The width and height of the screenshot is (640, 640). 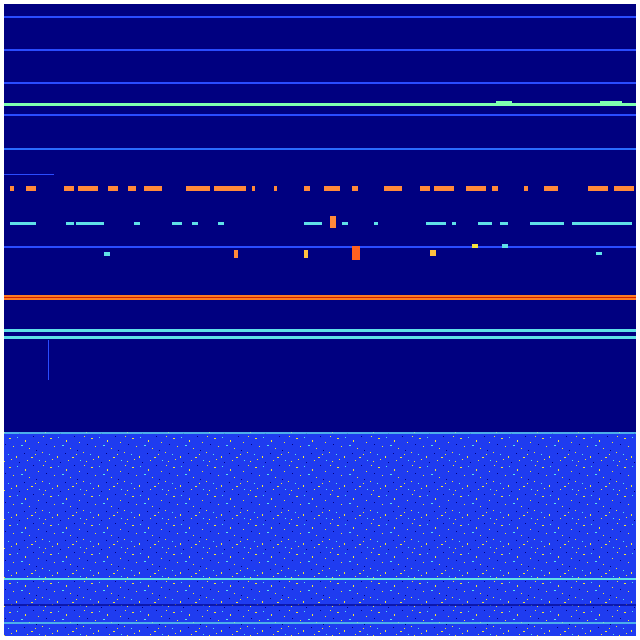 I want to click on orange-dashes, so click(x=322, y=188).